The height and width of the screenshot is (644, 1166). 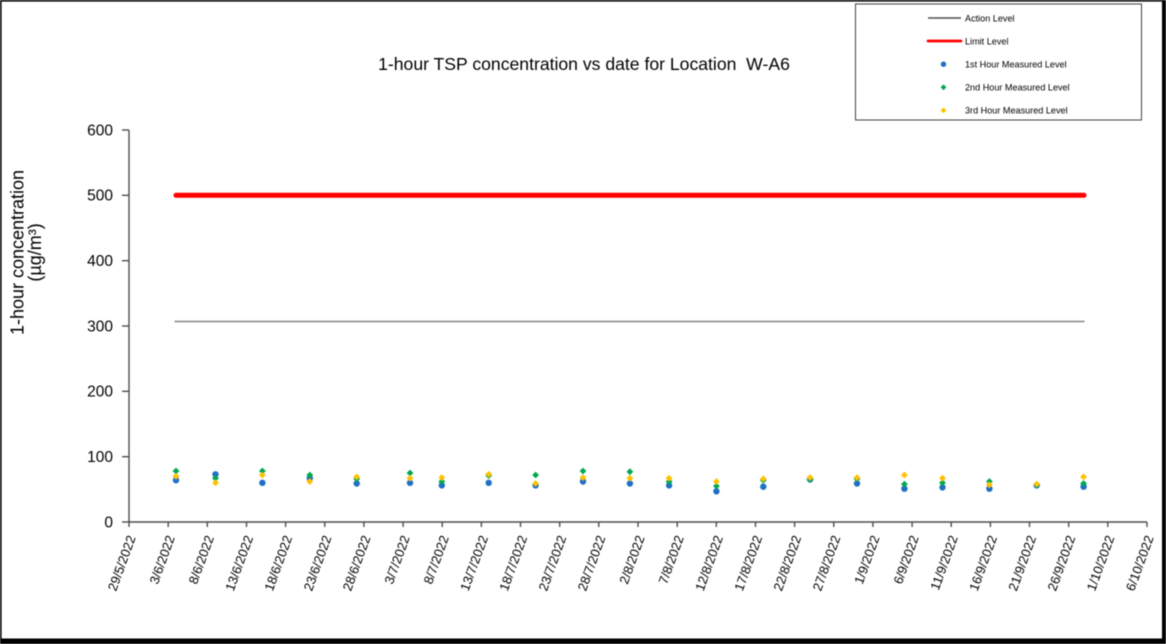 What do you see at coordinates (100, 130) in the screenshot?
I see `svg-text: 600` at bounding box center [100, 130].